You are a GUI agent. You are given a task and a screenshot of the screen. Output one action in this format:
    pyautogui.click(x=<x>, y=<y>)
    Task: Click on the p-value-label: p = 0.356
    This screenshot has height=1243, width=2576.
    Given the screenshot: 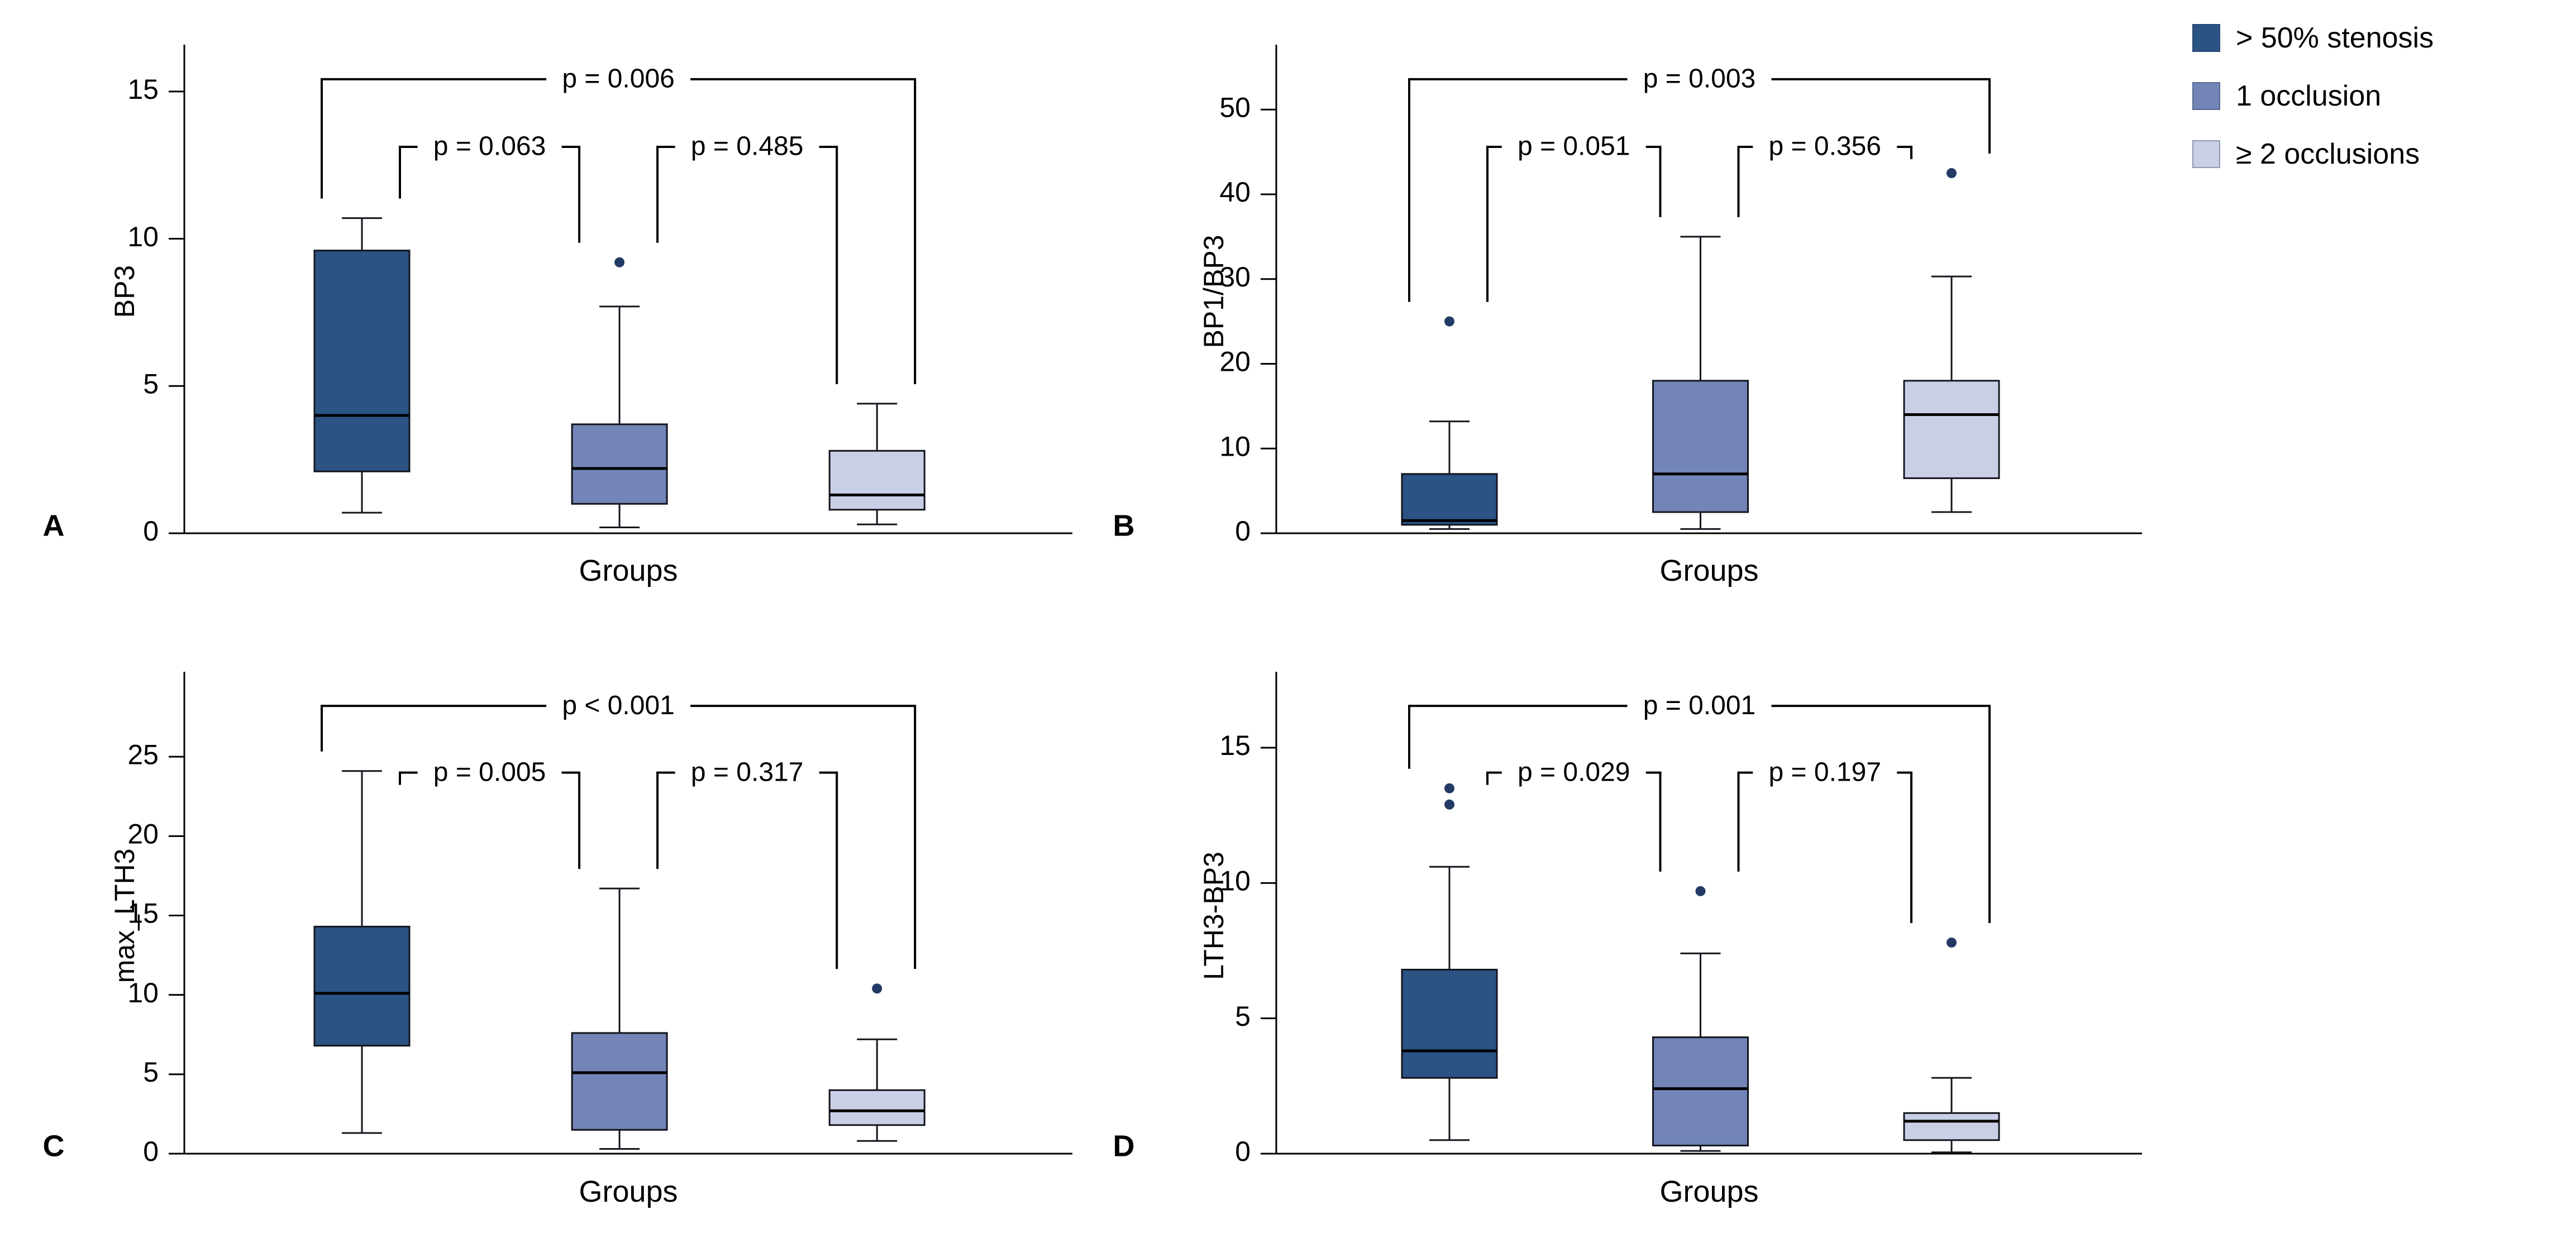 What is the action you would take?
    pyautogui.click(x=1825, y=146)
    